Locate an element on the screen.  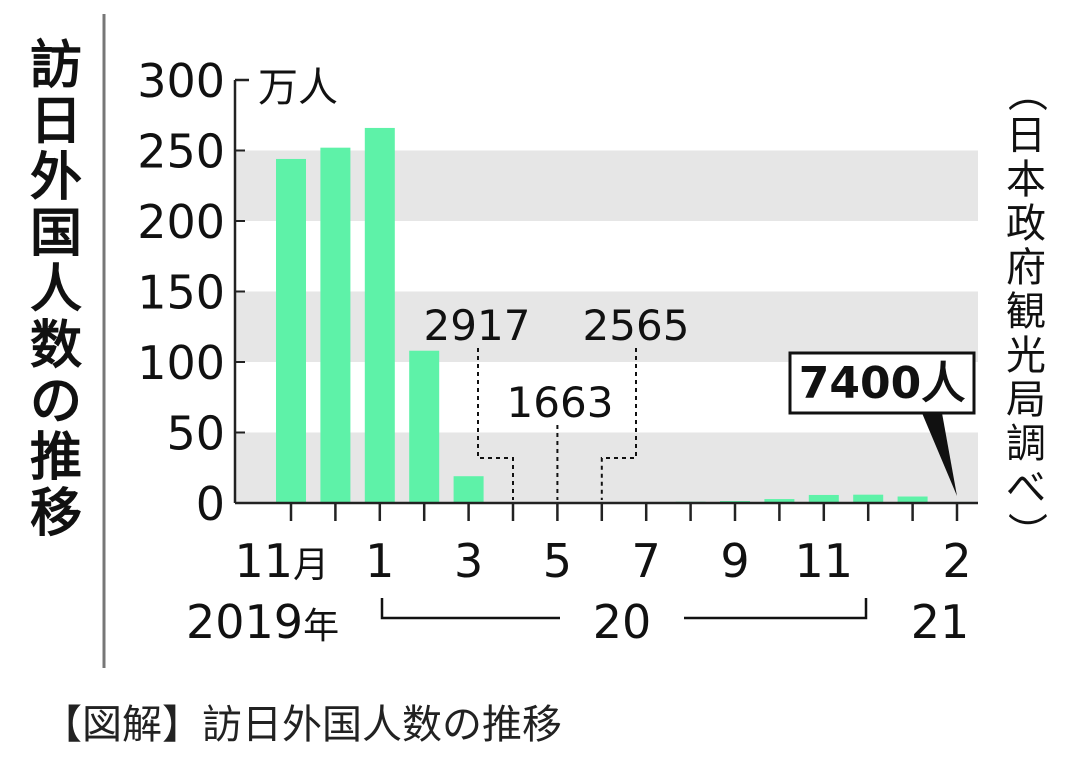
x-tick-label: 2 is located at coordinates (956, 561).